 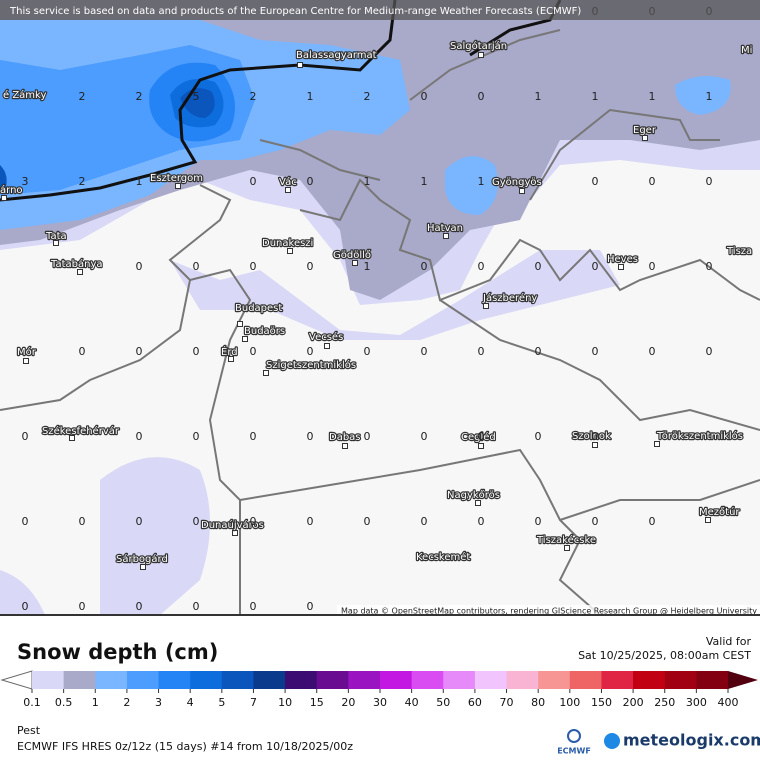 I want to click on city-label: Mór, so click(x=27, y=352).